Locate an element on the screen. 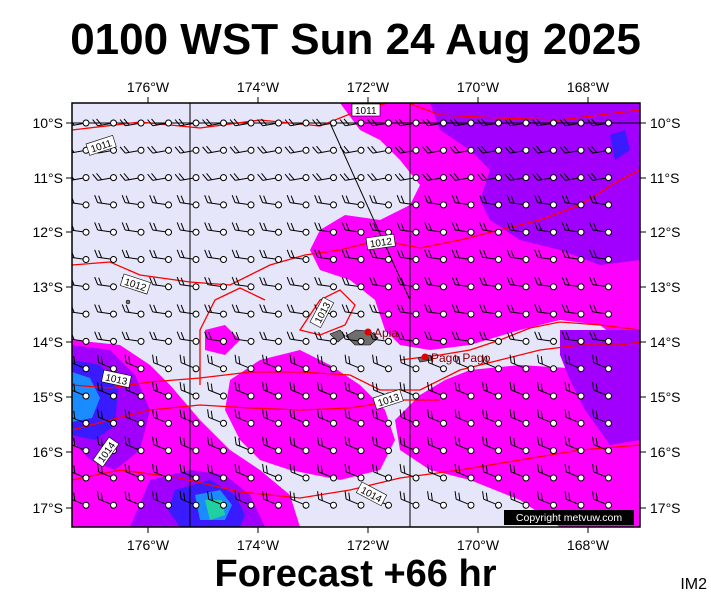 This screenshot has height=600, width=711. page-title: 0100 WST Sun 24 Aug 2025 is located at coordinates (355, 39).